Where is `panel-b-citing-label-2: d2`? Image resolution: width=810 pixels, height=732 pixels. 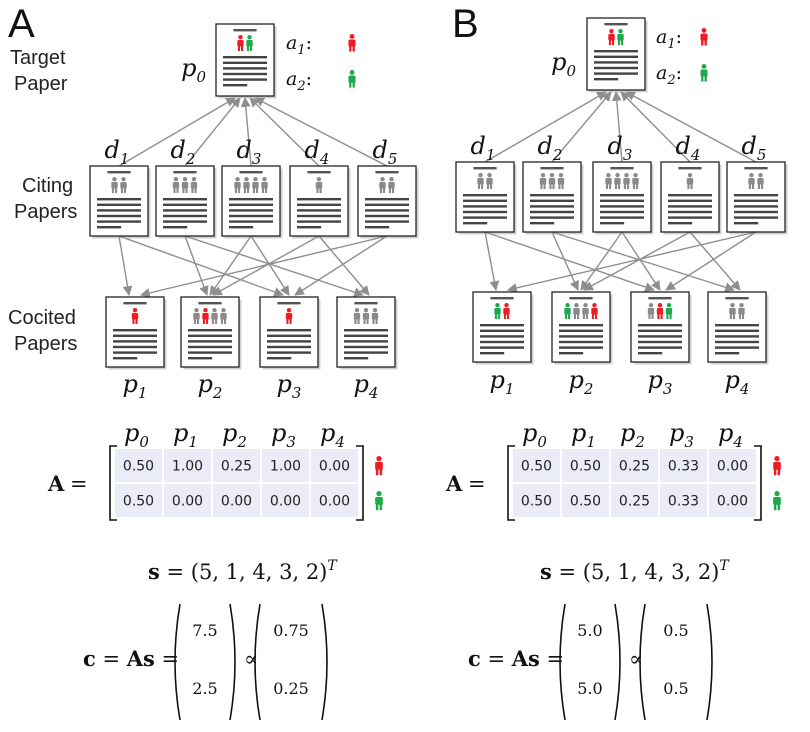 panel-b-citing-label-2: d2 is located at coordinates (550, 148).